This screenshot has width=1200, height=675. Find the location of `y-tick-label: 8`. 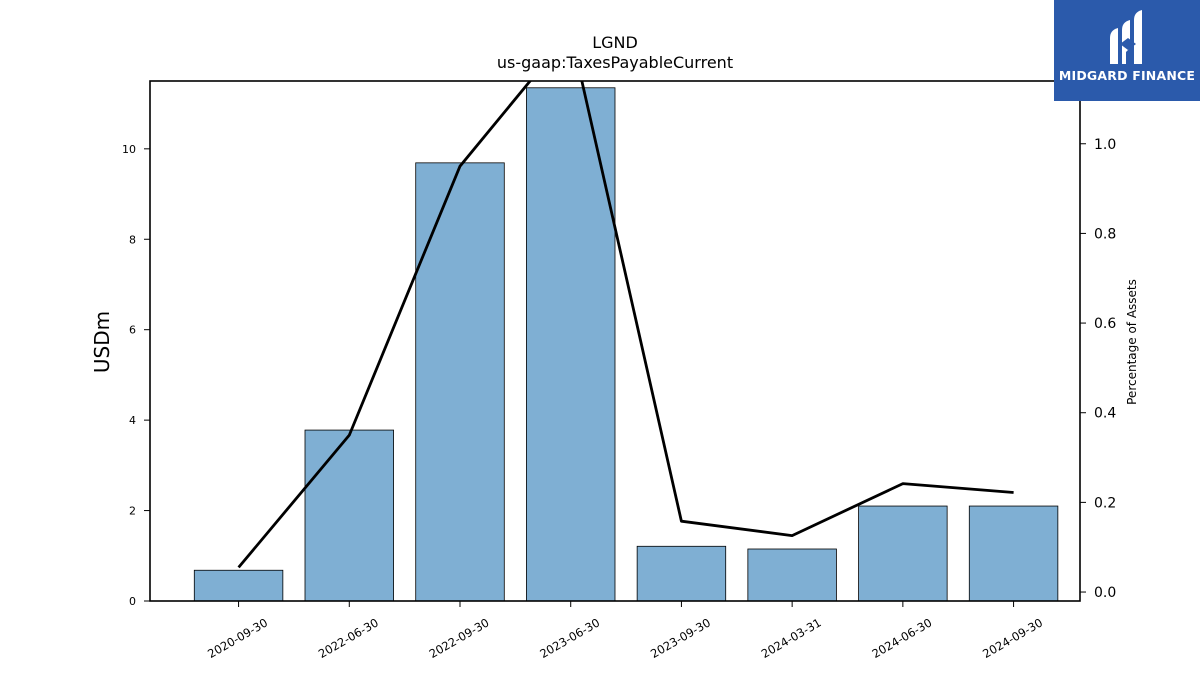

y-tick-label: 8 is located at coordinates (132, 239).